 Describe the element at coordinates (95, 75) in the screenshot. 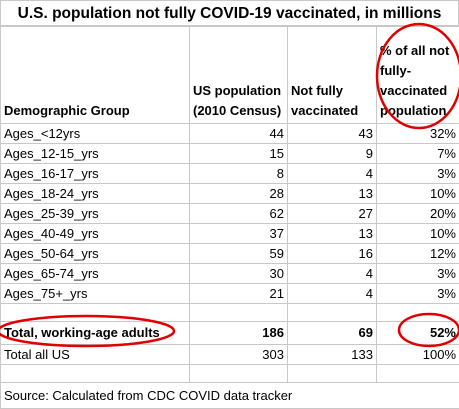

I see `header-demographic-group: Demographic Group` at that location.